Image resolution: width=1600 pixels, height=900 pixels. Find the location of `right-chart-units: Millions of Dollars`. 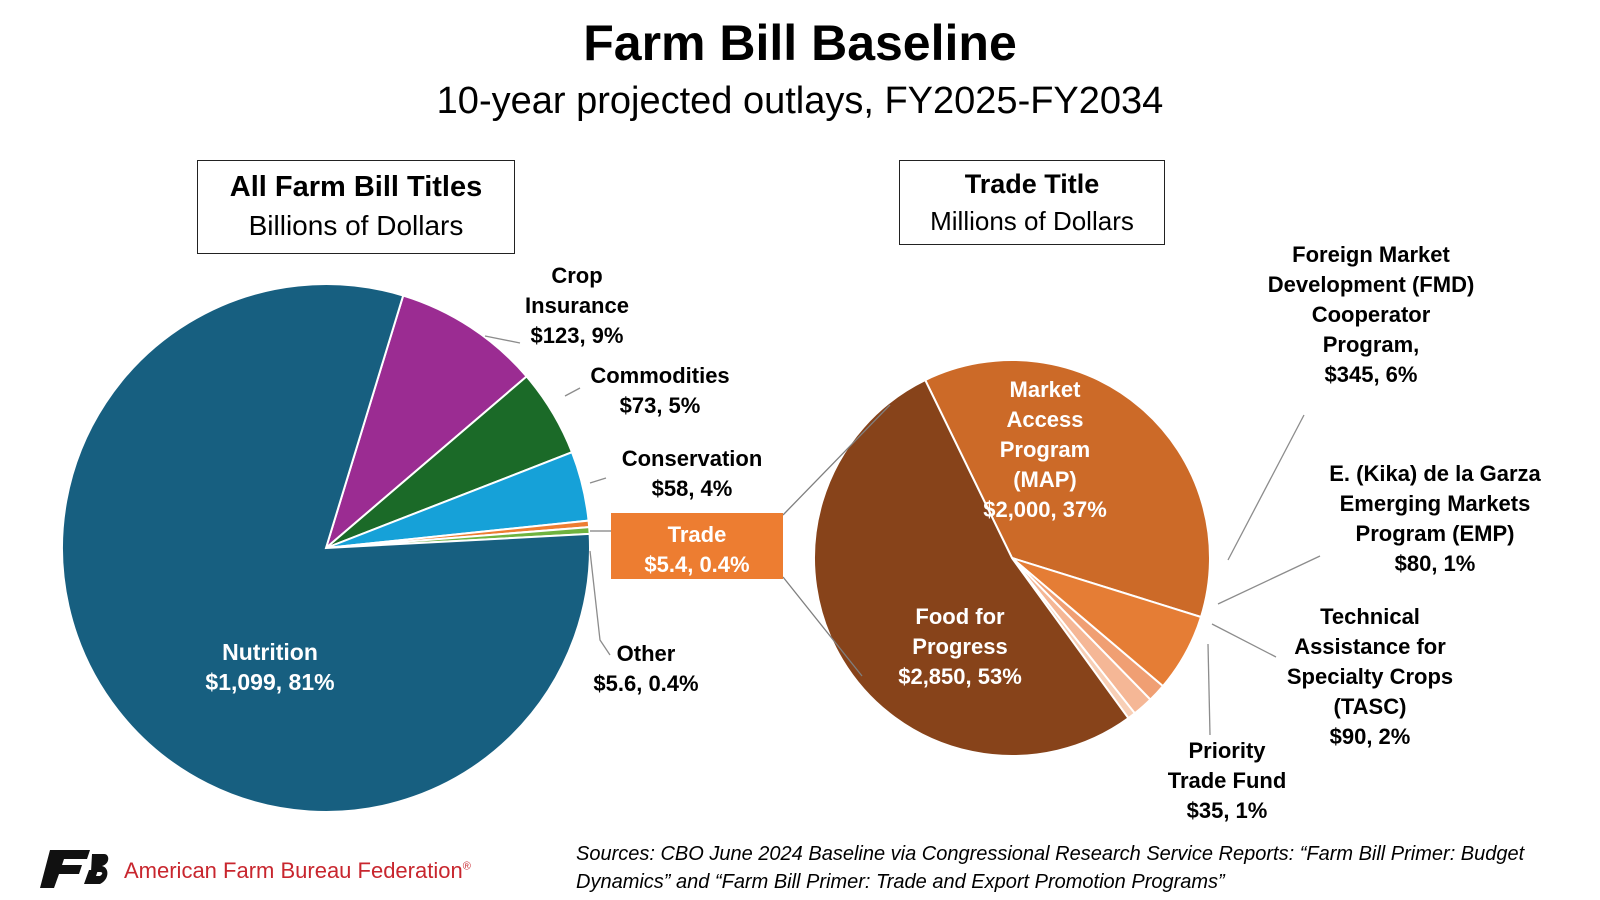

right-chart-units: Millions of Dollars is located at coordinates (1032, 221).